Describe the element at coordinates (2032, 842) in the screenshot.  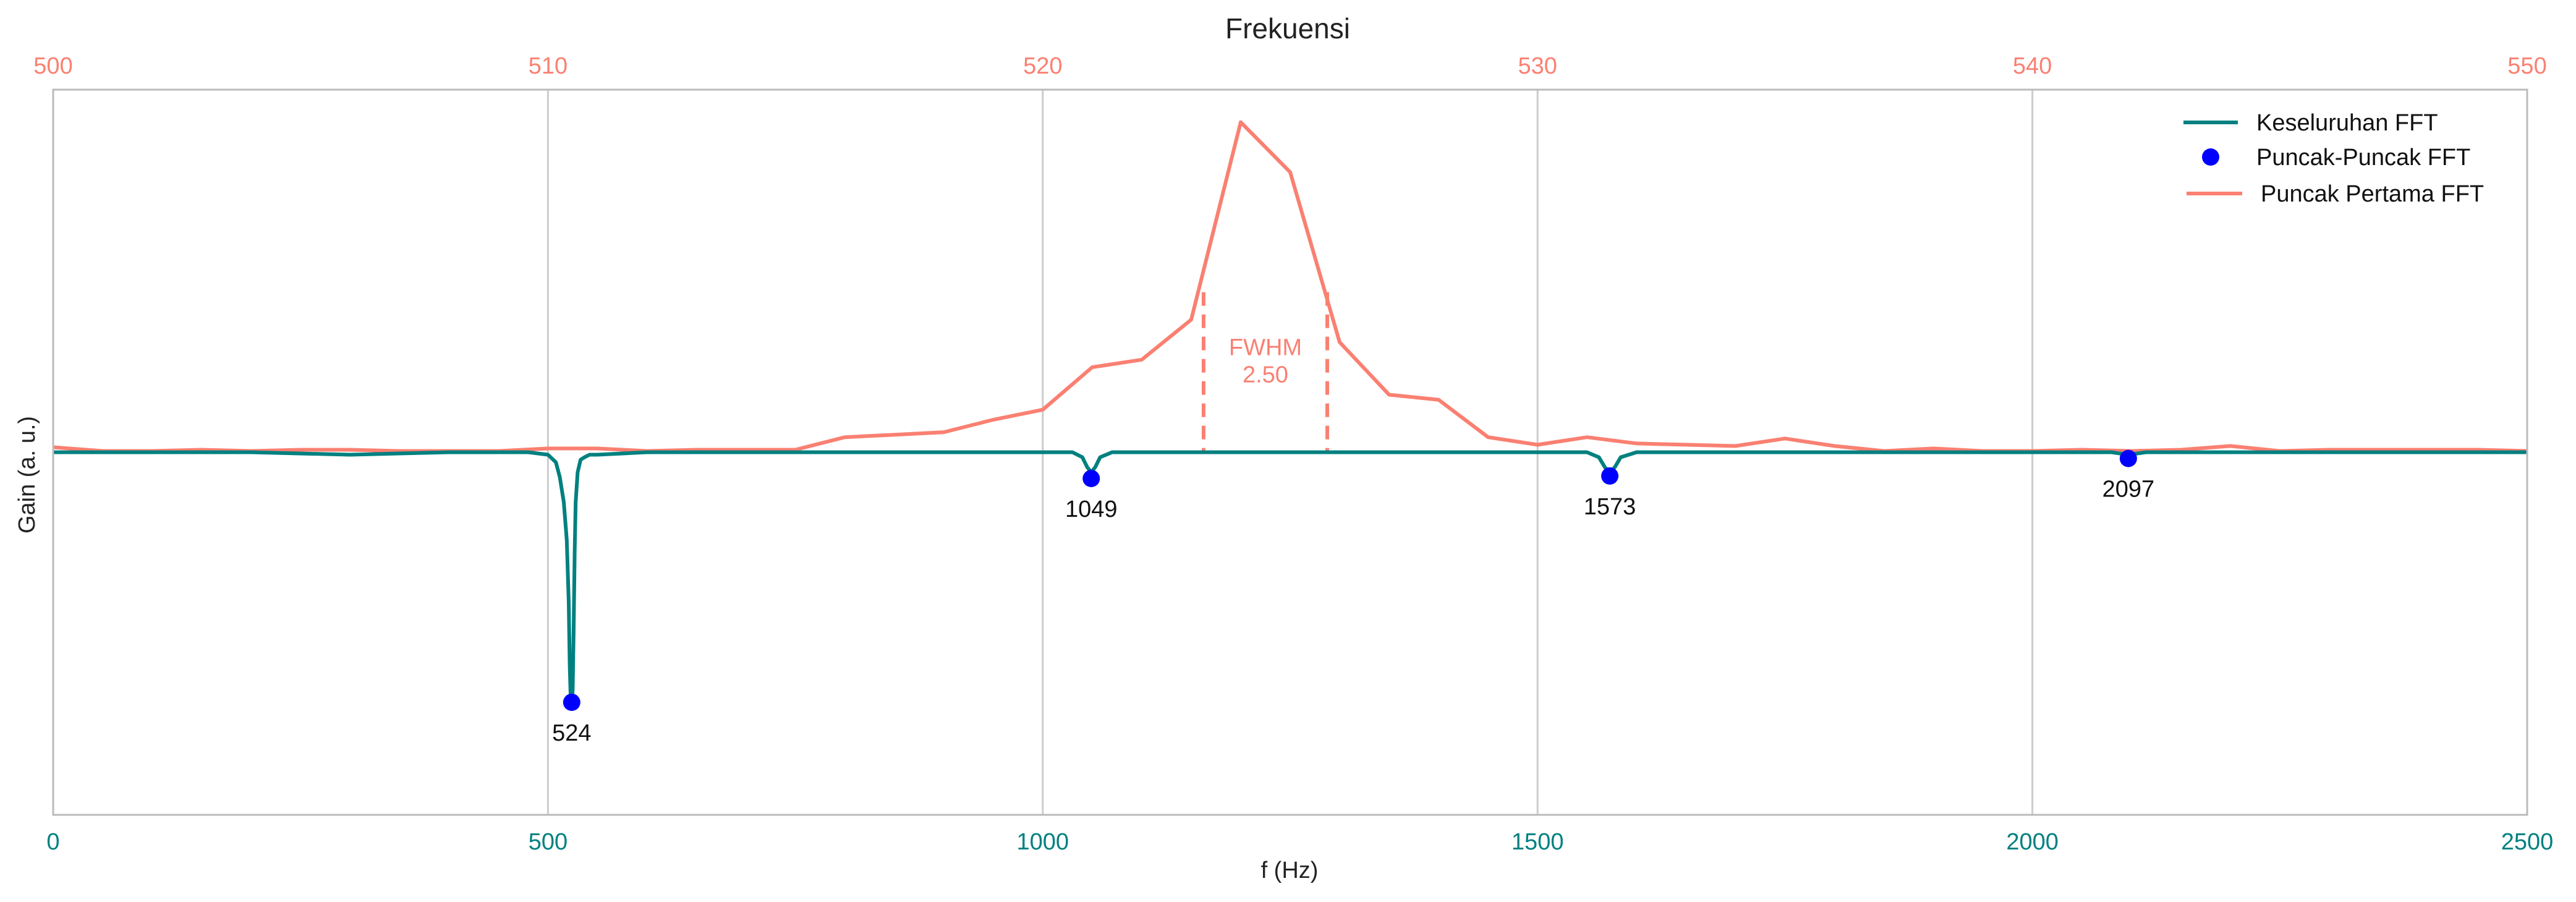
I see `x-tick-label-bottom: 2000` at that location.